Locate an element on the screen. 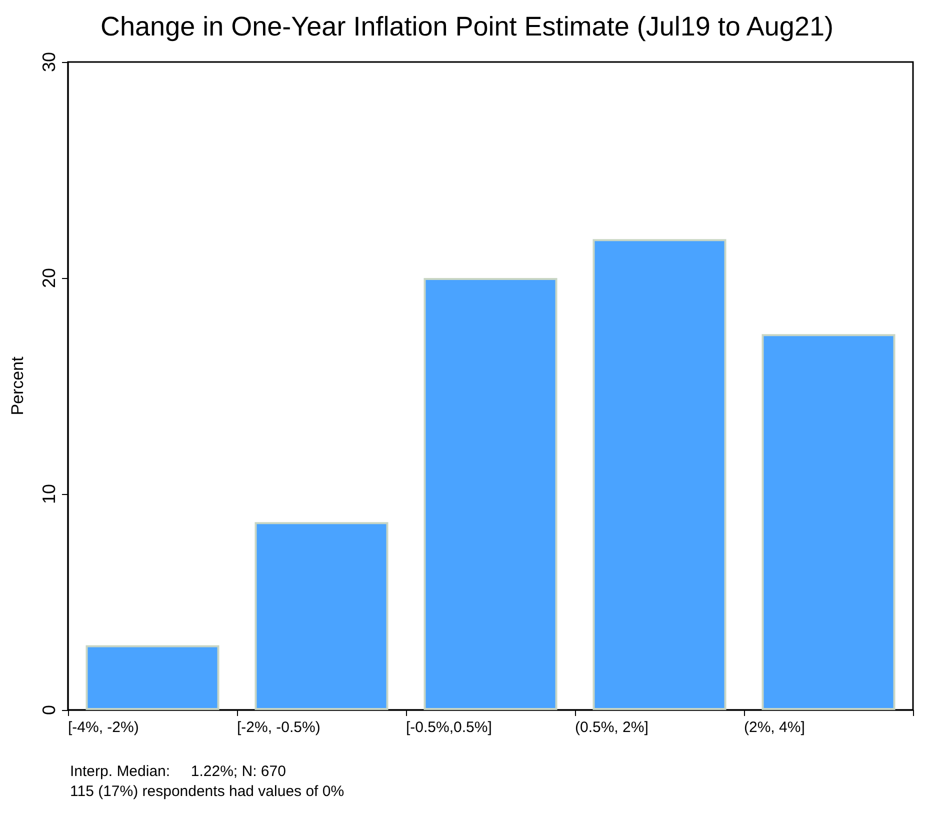  x-tick-label: [-0.5%,0.5%] is located at coordinates (449, 727).